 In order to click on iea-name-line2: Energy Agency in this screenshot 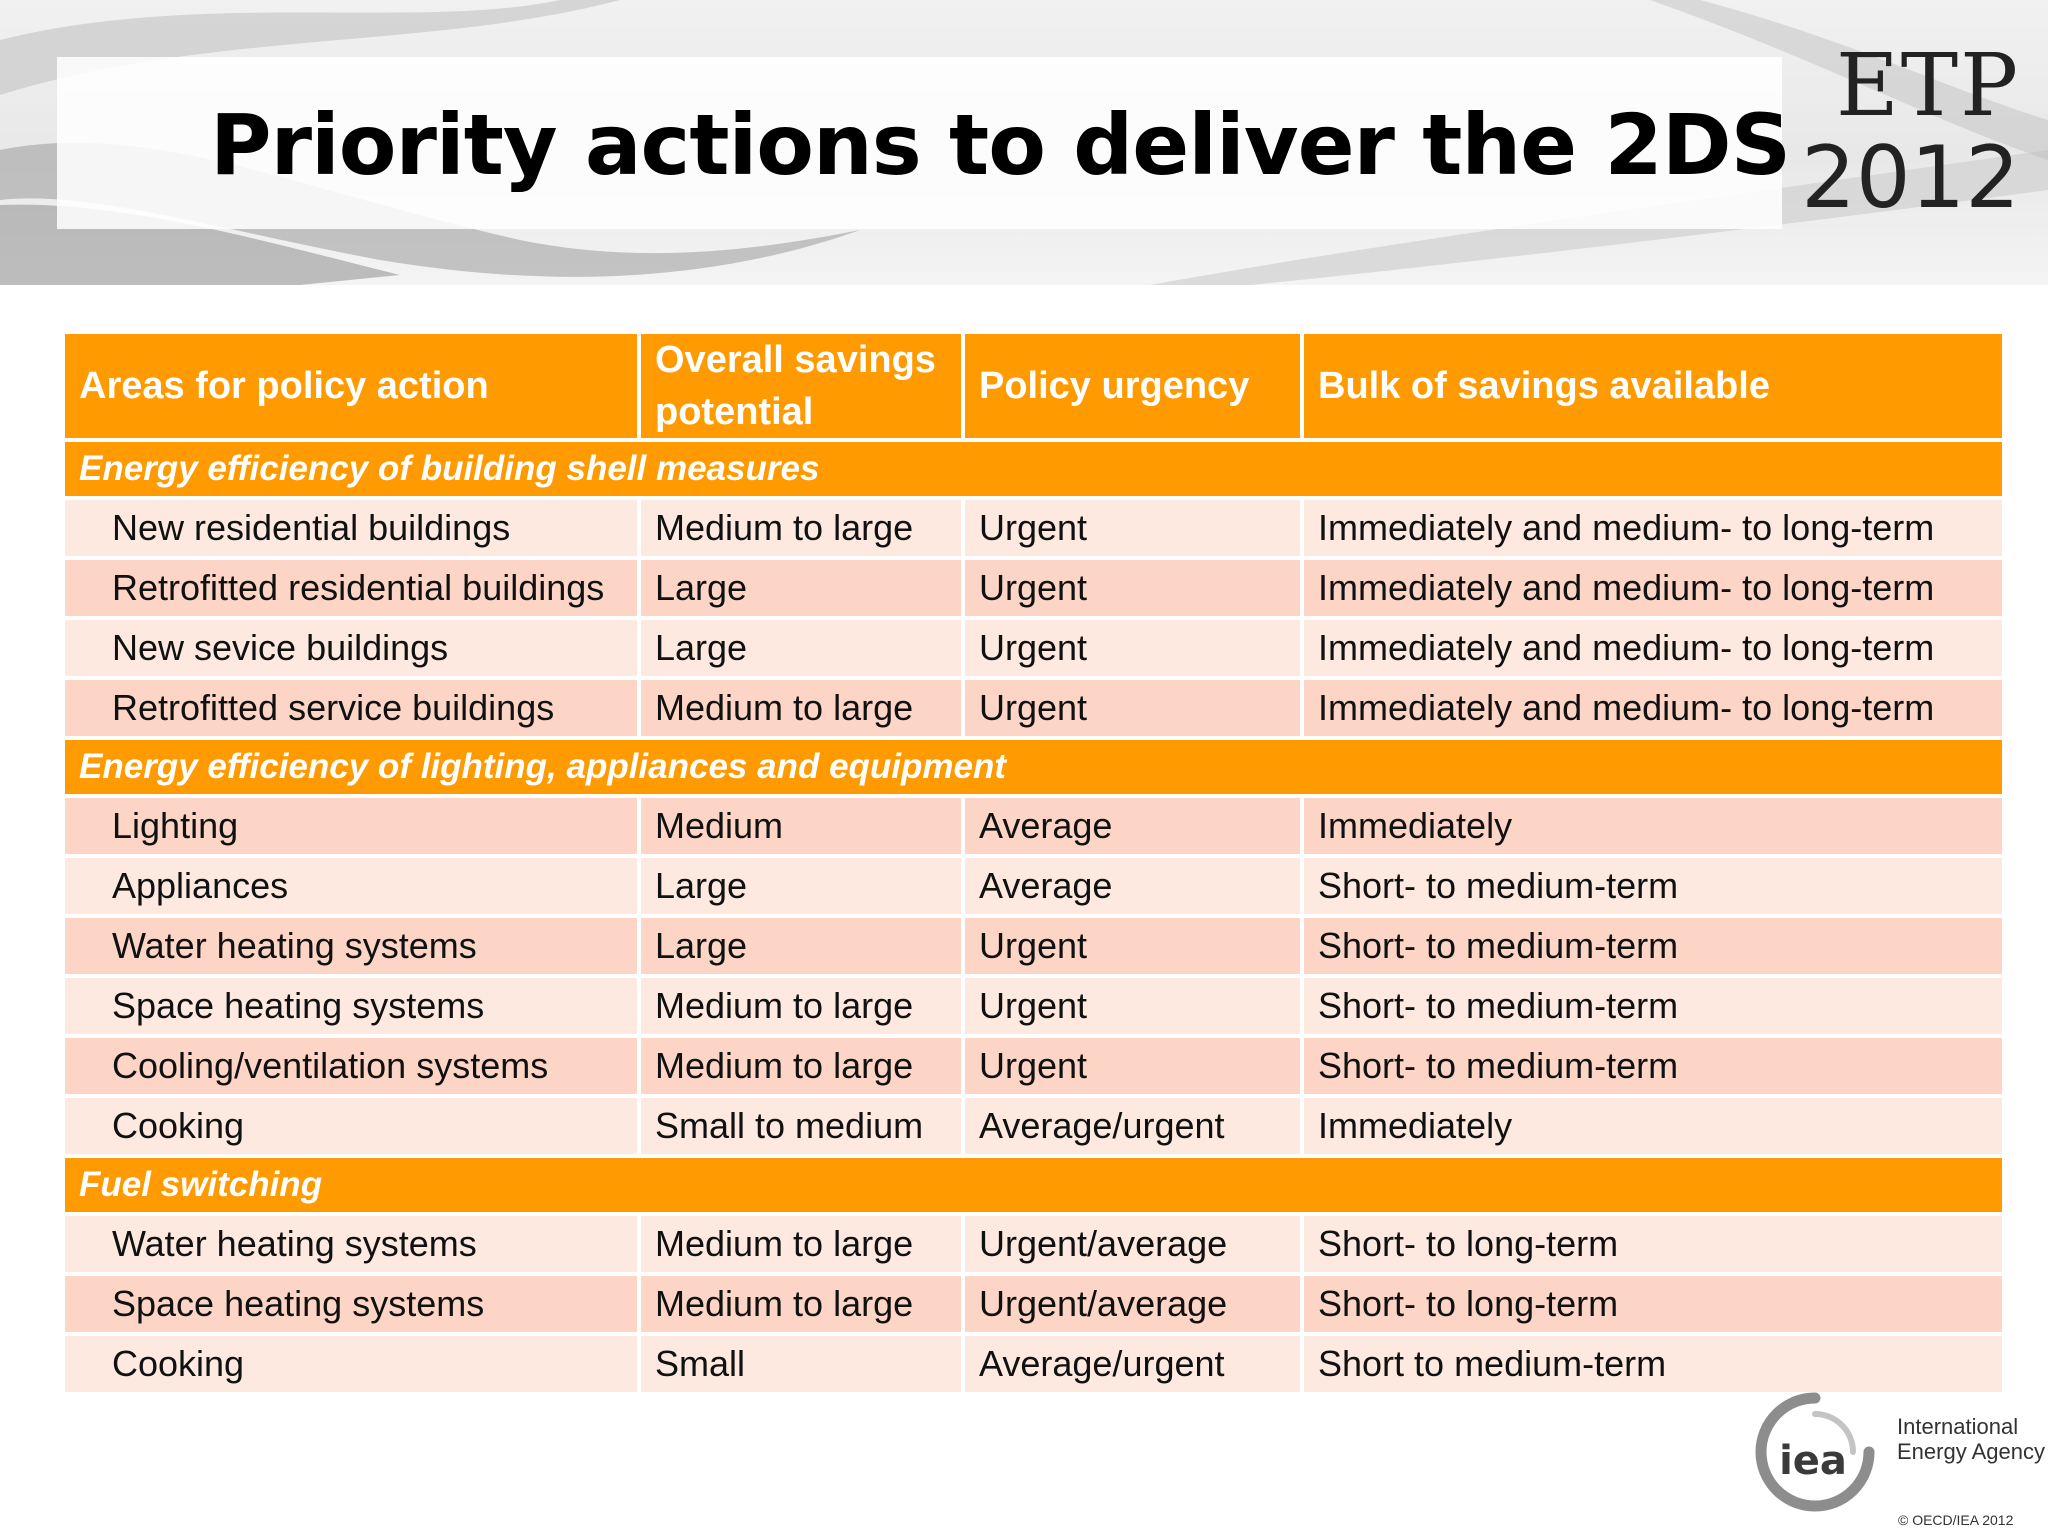, I will do `click(1971, 1451)`.